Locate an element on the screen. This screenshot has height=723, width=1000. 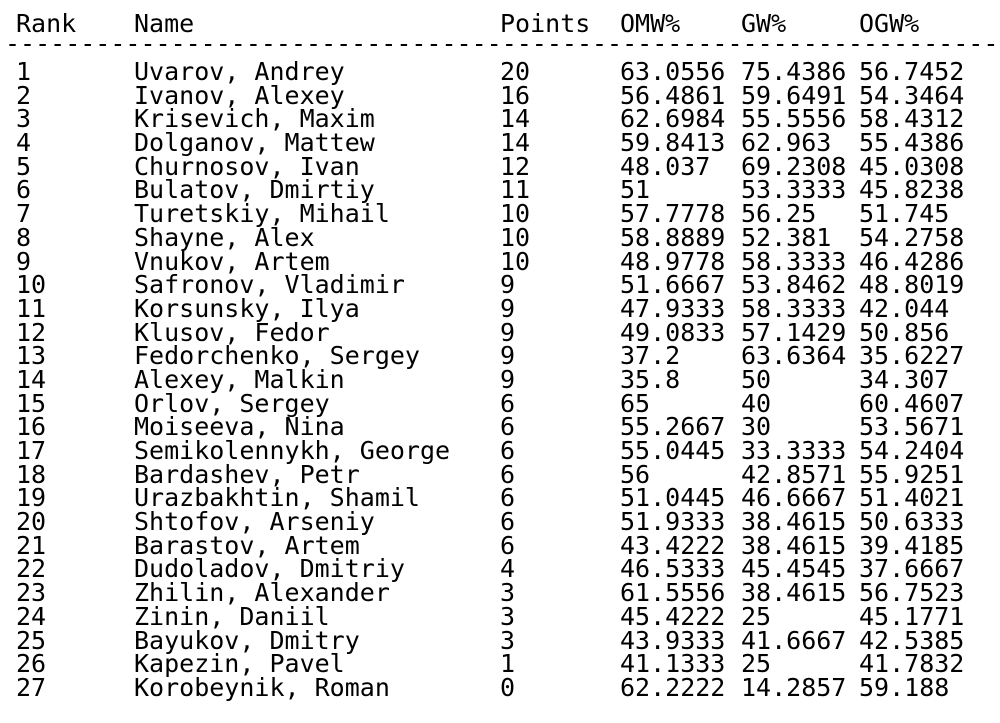
cell-rank: 17 is located at coordinates (31, 450).